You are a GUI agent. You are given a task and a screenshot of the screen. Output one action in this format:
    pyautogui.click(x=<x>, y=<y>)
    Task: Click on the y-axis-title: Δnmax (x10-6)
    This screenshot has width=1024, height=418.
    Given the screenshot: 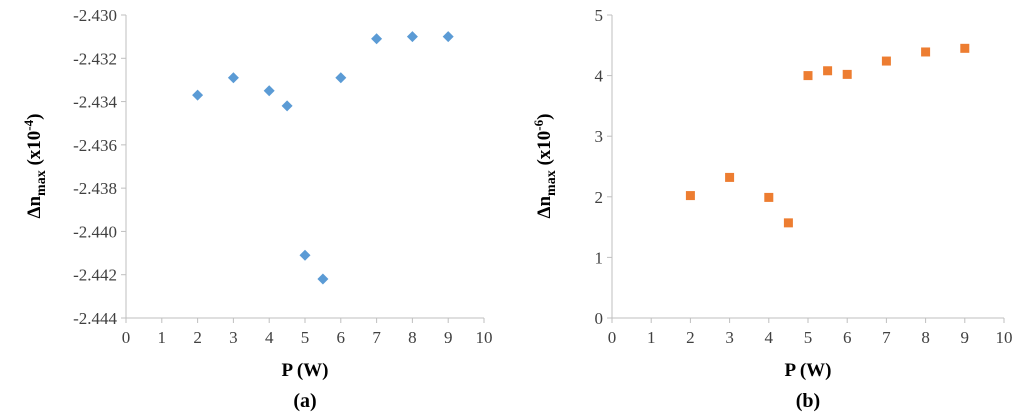 What is the action you would take?
    pyautogui.click(x=545, y=166)
    